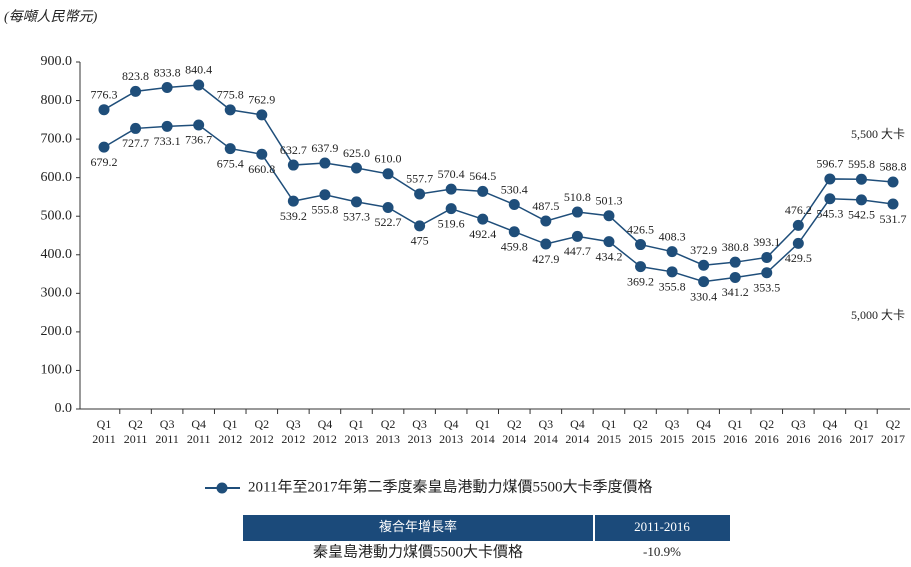 The width and height of the screenshot is (911, 567). Describe the element at coordinates (703, 250) in the screenshot. I see `data-label: 372.9` at that location.